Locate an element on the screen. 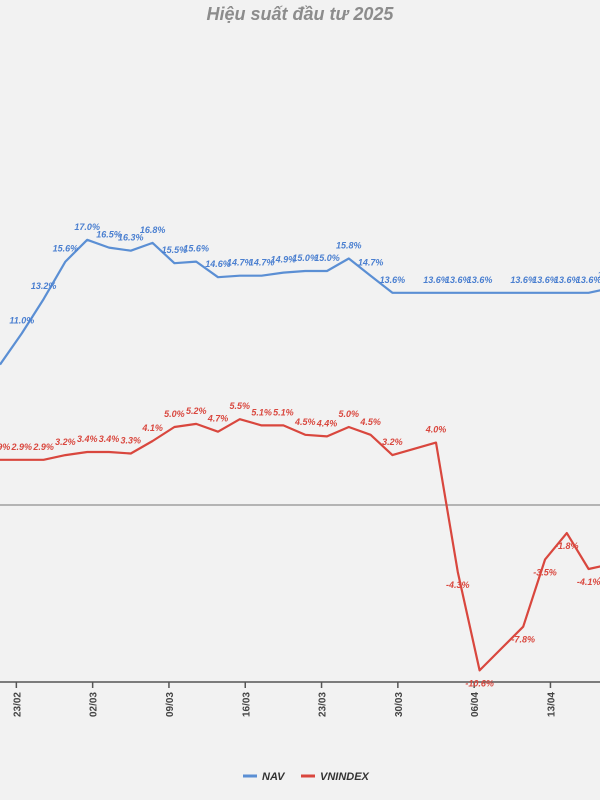 The image size is (600, 800). data-label: 16.5% is located at coordinates (109, 235).